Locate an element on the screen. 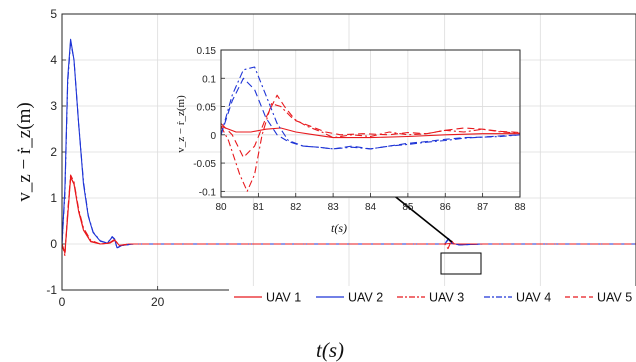  x-tick-label: 85 is located at coordinates (408, 207).